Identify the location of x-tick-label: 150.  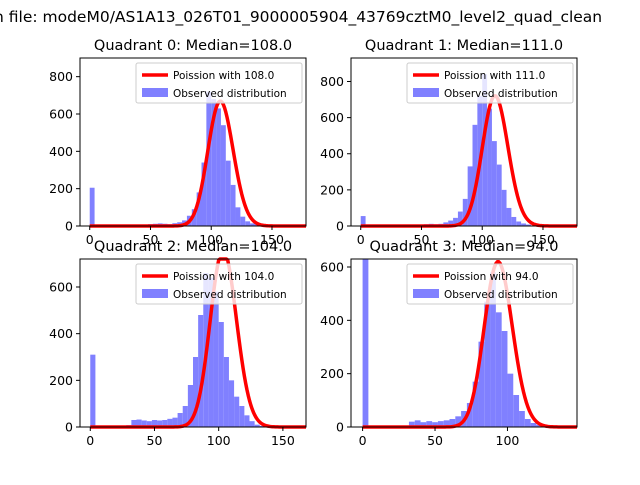
(283, 440).